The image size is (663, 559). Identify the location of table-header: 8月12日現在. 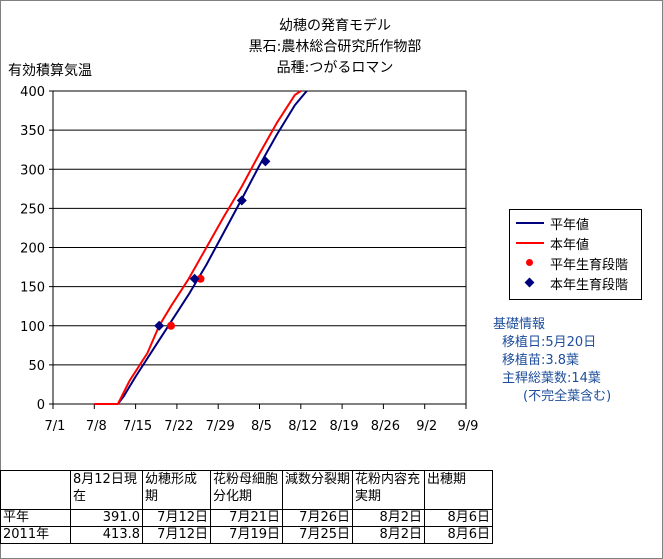
(106, 490).